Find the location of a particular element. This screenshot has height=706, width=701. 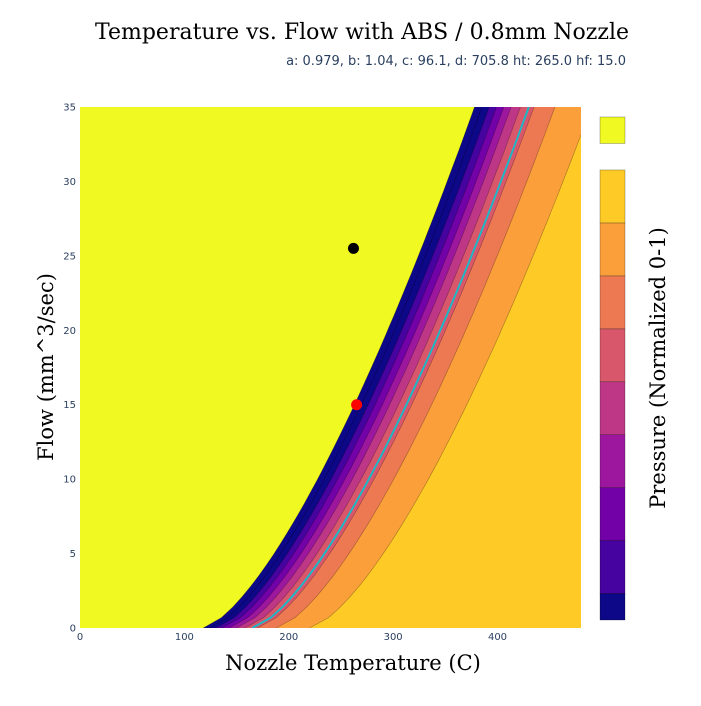

y-tick-label: 25 is located at coordinates (69, 256).